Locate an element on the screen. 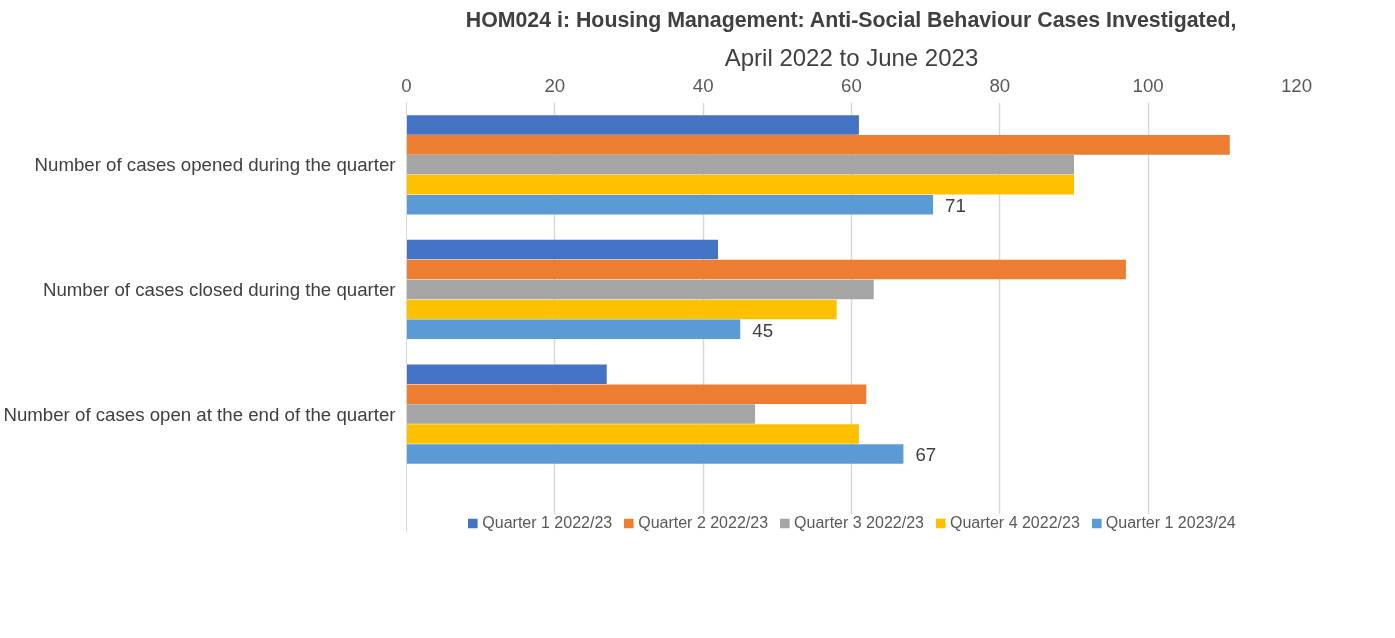 The height and width of the screenshot is (638, 1395). x-tick-label: 40 is located at coordinates (703, 85).